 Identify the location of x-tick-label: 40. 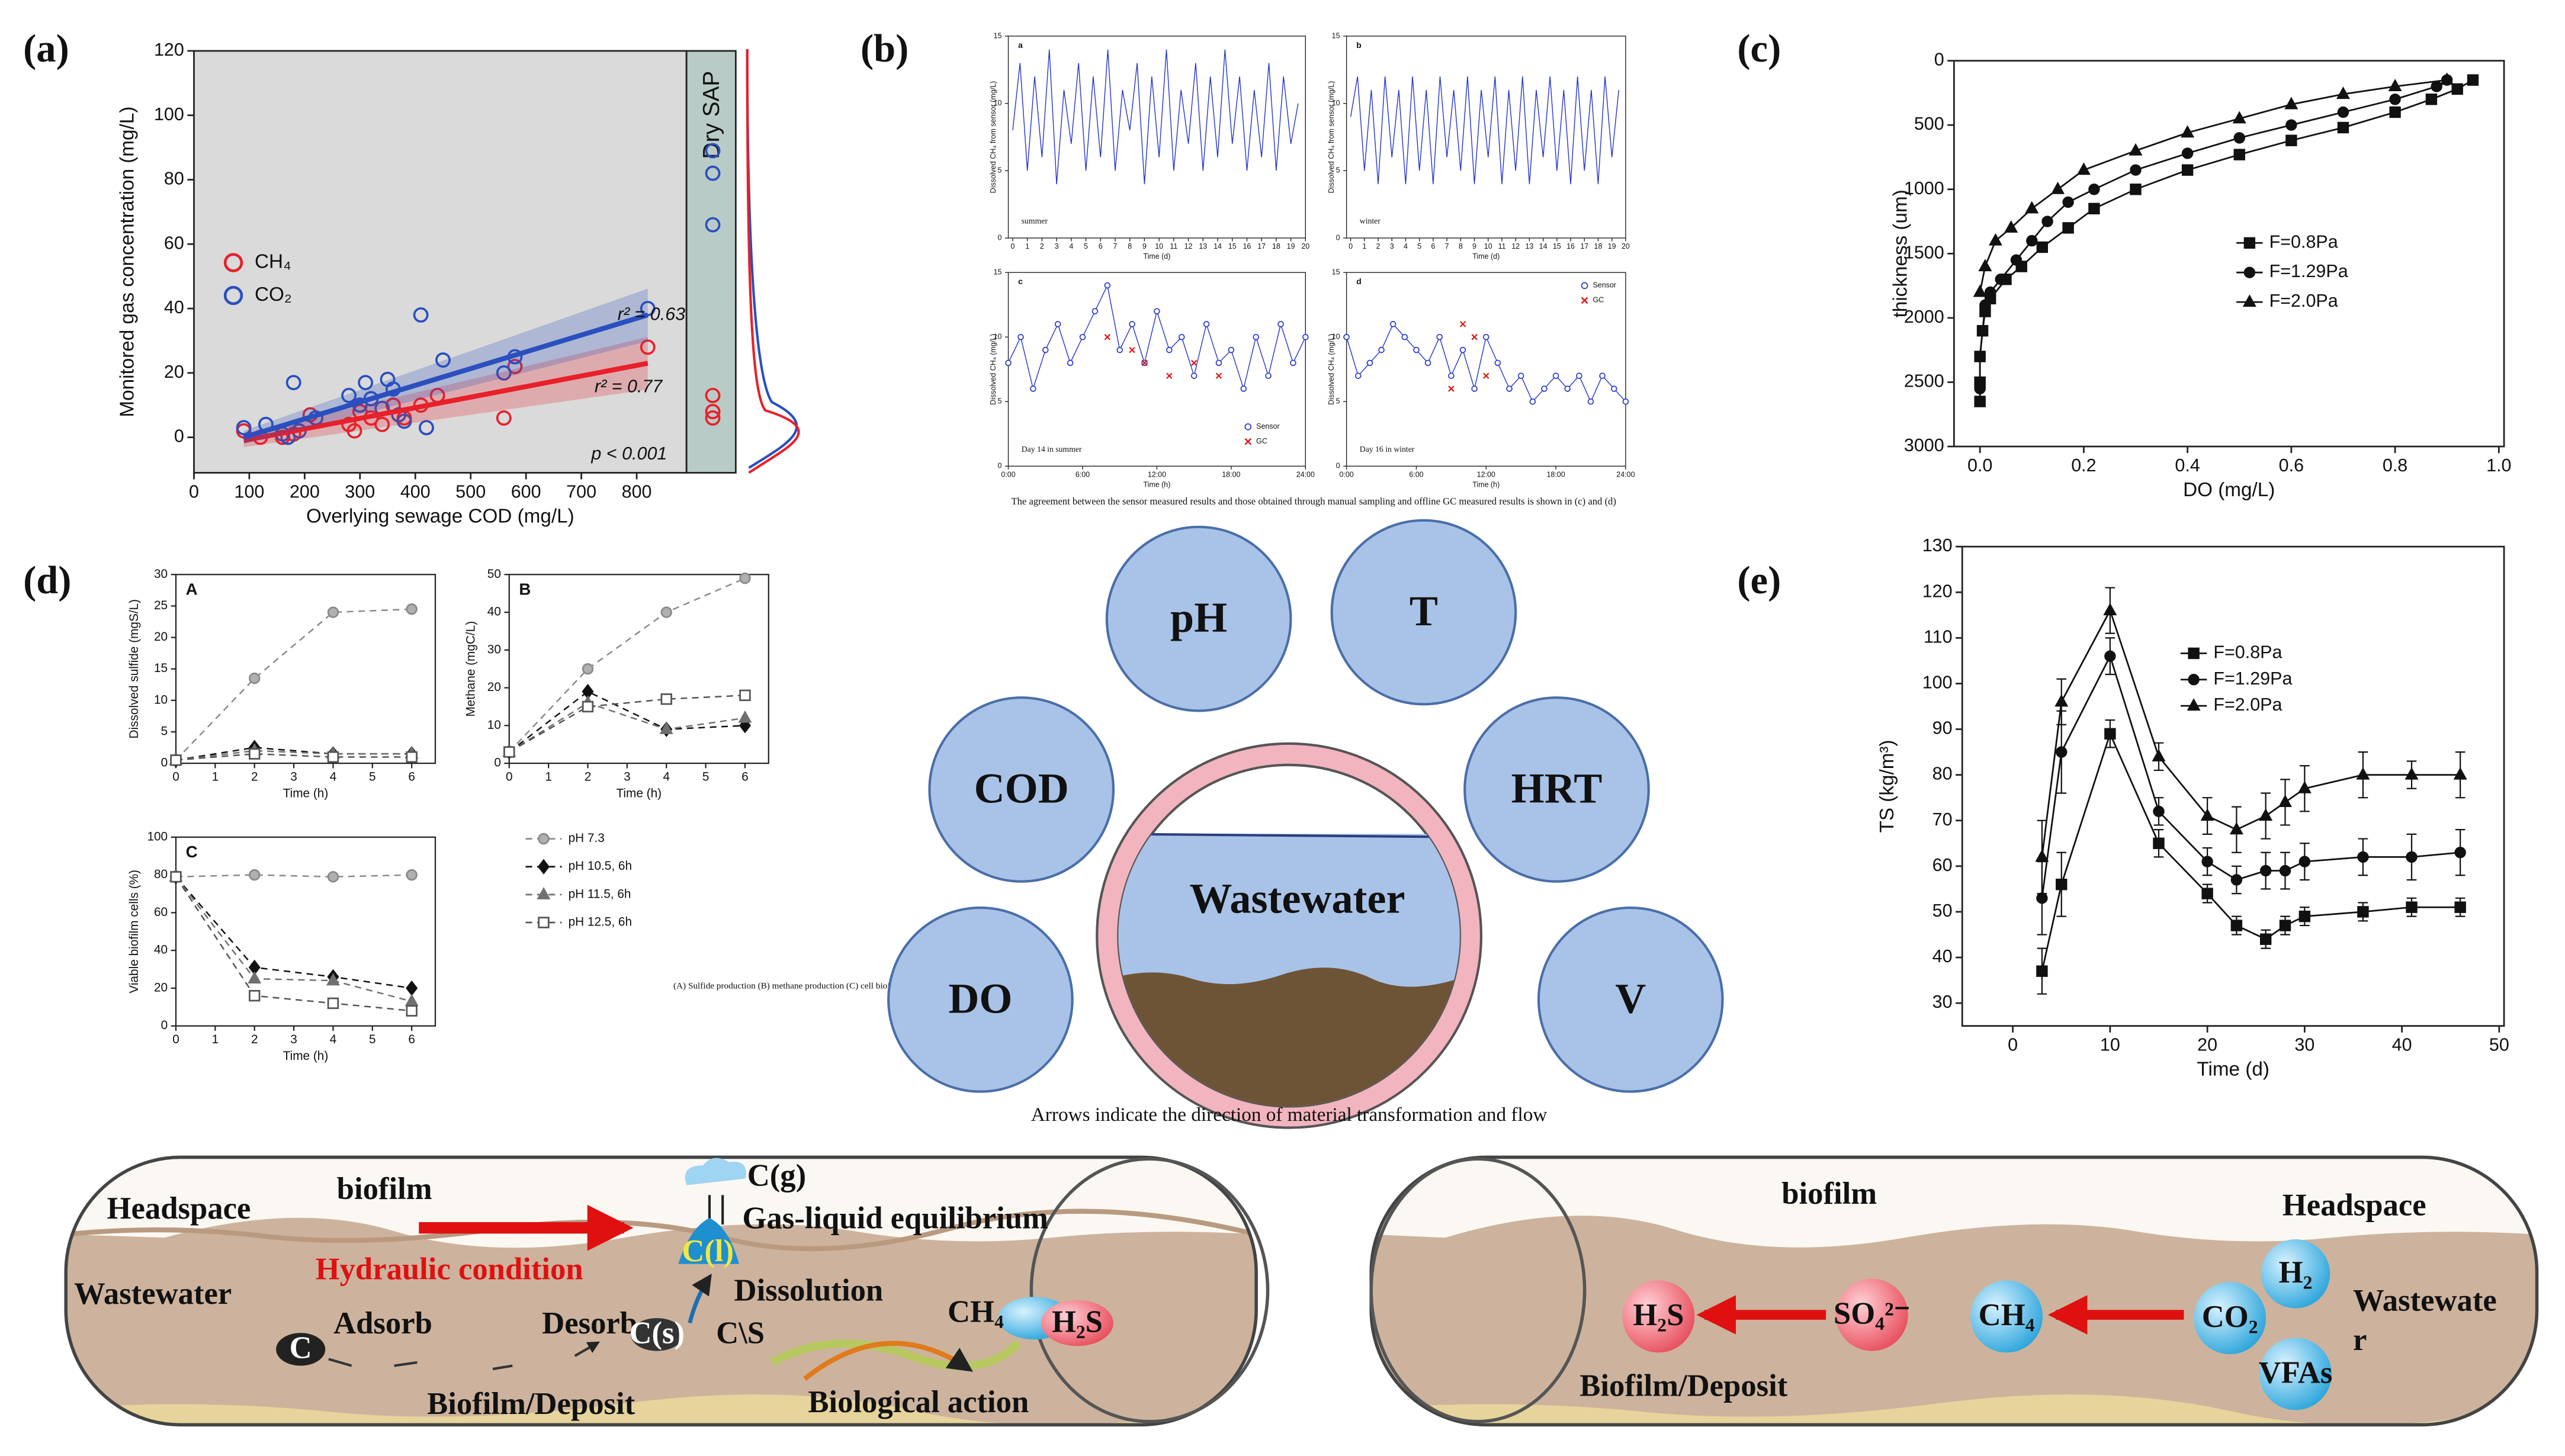
(2402, 1045).